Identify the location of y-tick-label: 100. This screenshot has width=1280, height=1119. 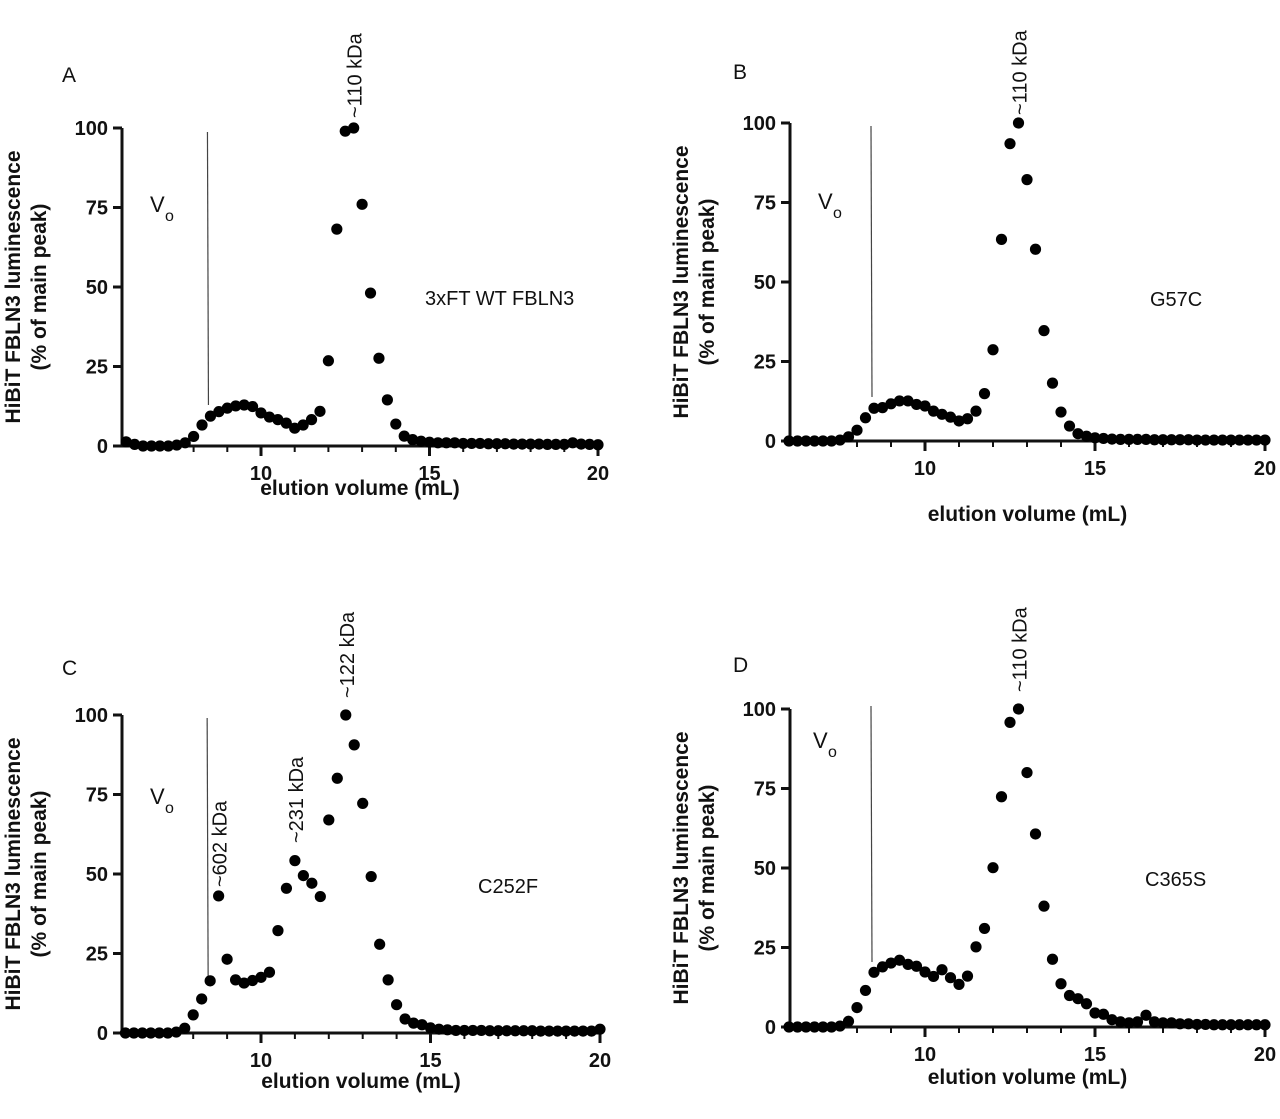
(759, 710).